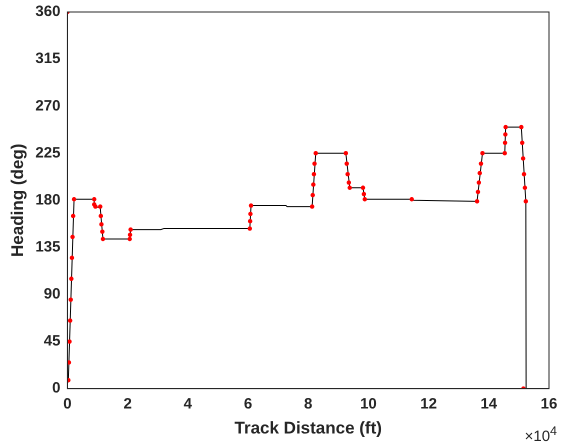 This screenshot has width=563, height=447. What do you see at coordinates (56, 388) in the screenshot?
I see `y-tick-label: 0` at bounding box center [56, 388].